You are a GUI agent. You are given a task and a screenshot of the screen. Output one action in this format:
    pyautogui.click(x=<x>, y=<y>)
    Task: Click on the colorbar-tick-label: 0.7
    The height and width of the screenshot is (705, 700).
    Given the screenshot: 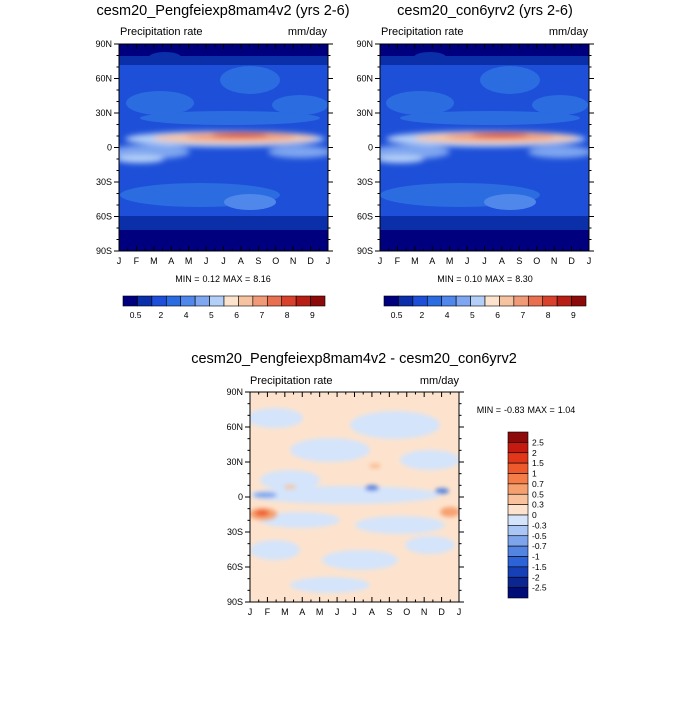 What is the action you would take?
    pyautogui.click(x=538, y=484)
    